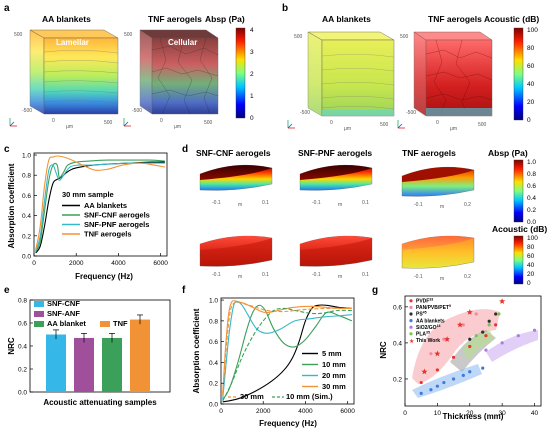  I want to click on f-annotation-right: 10 mm (Sim.), so click(309, 396).